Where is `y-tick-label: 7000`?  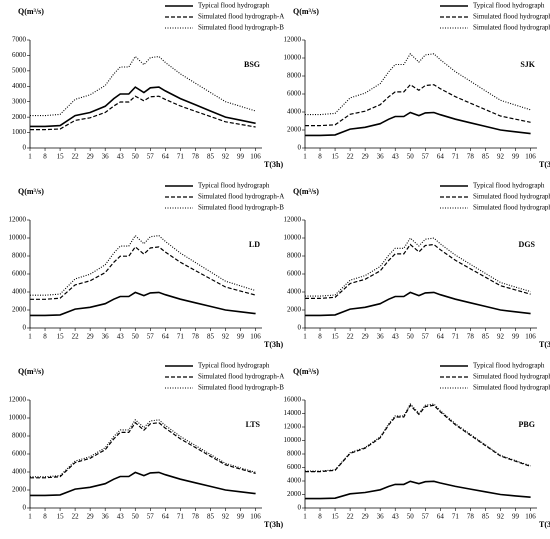
y-tick-label: 7000 is located at coordinates (19, 40).